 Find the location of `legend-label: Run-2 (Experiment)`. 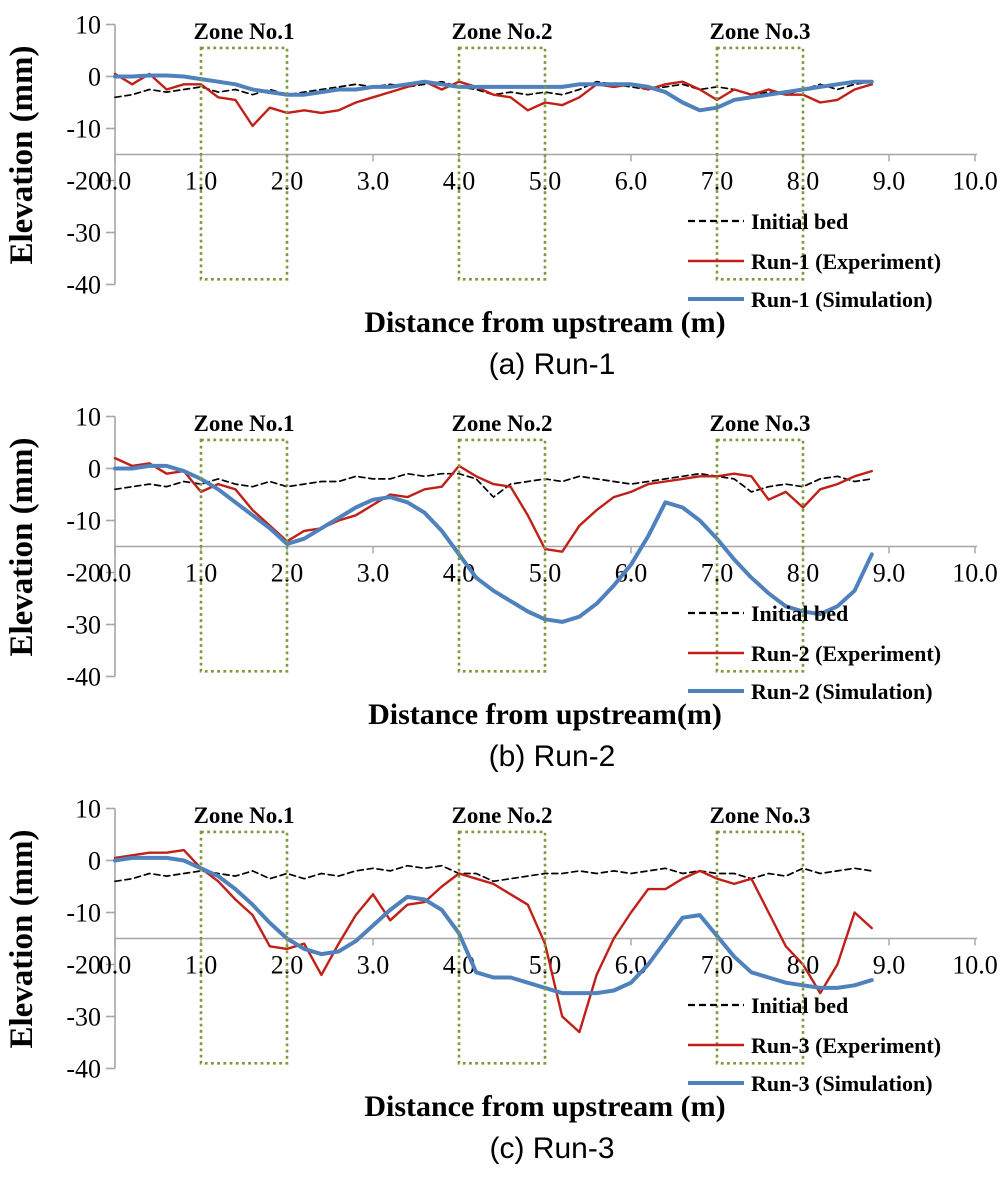

legend-label: Run-2 (Experiment) is located at coordinates (846, 653).